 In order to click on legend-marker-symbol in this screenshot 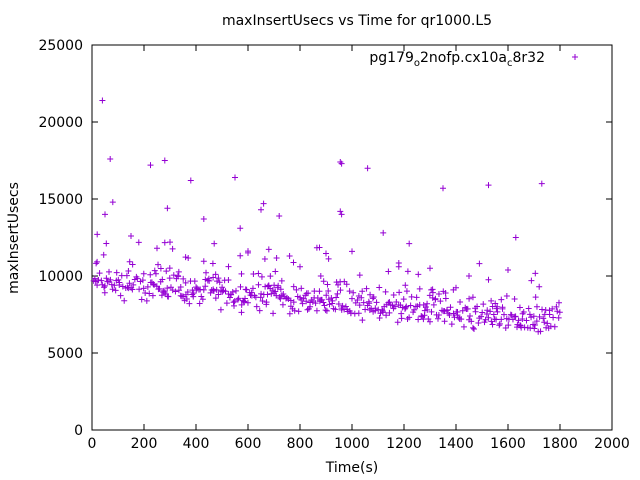, I will do `click(575, 57)`.